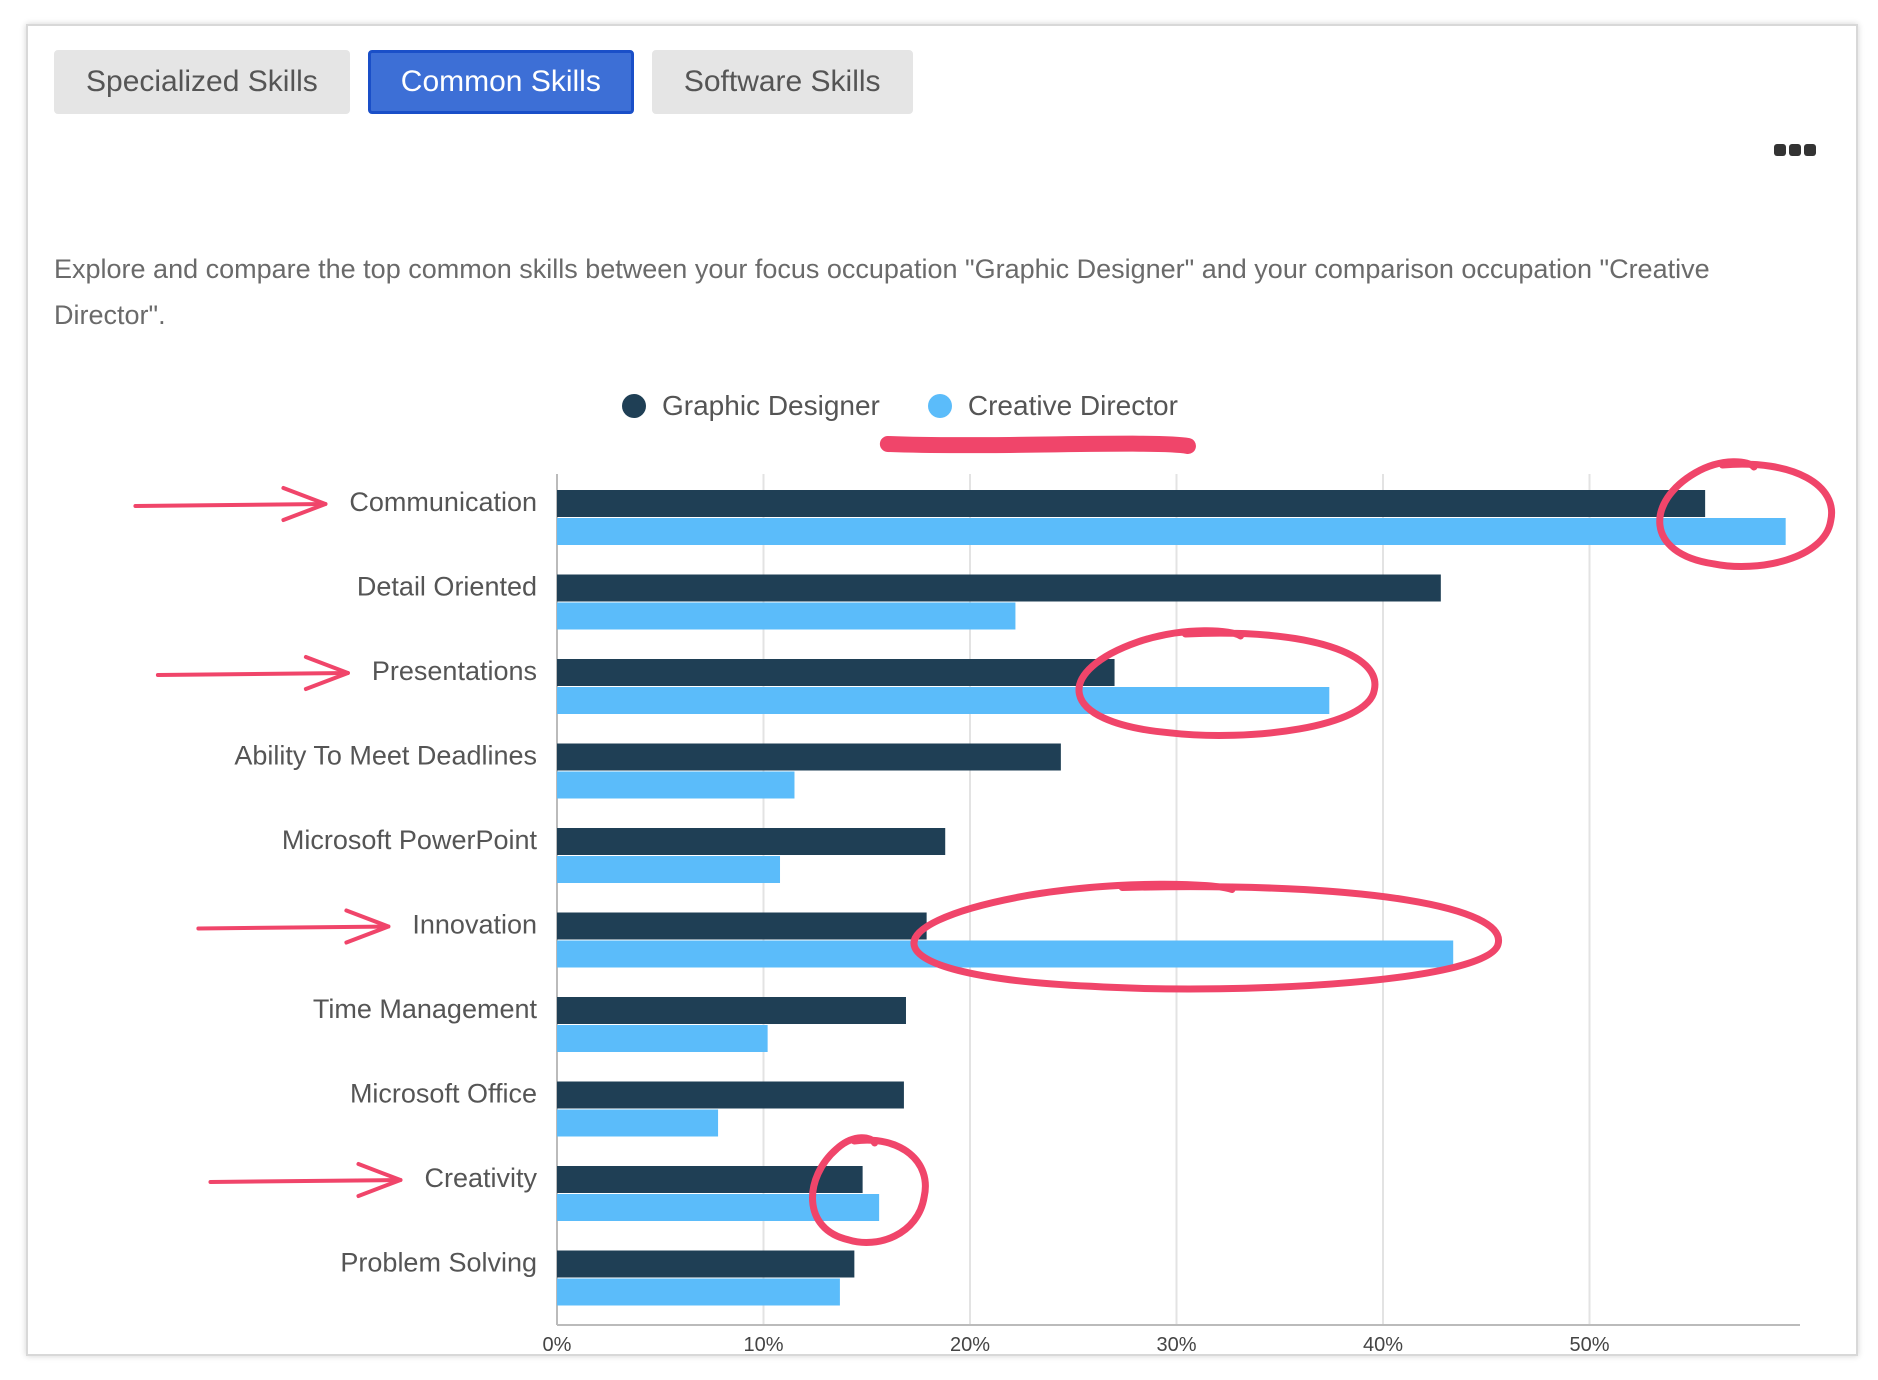 The height and width of the screenshot is (1380, 1878). Describe the element at coordinates (1072, 405) in the screenshot. I see `legend-label: Creative Director` at that location.